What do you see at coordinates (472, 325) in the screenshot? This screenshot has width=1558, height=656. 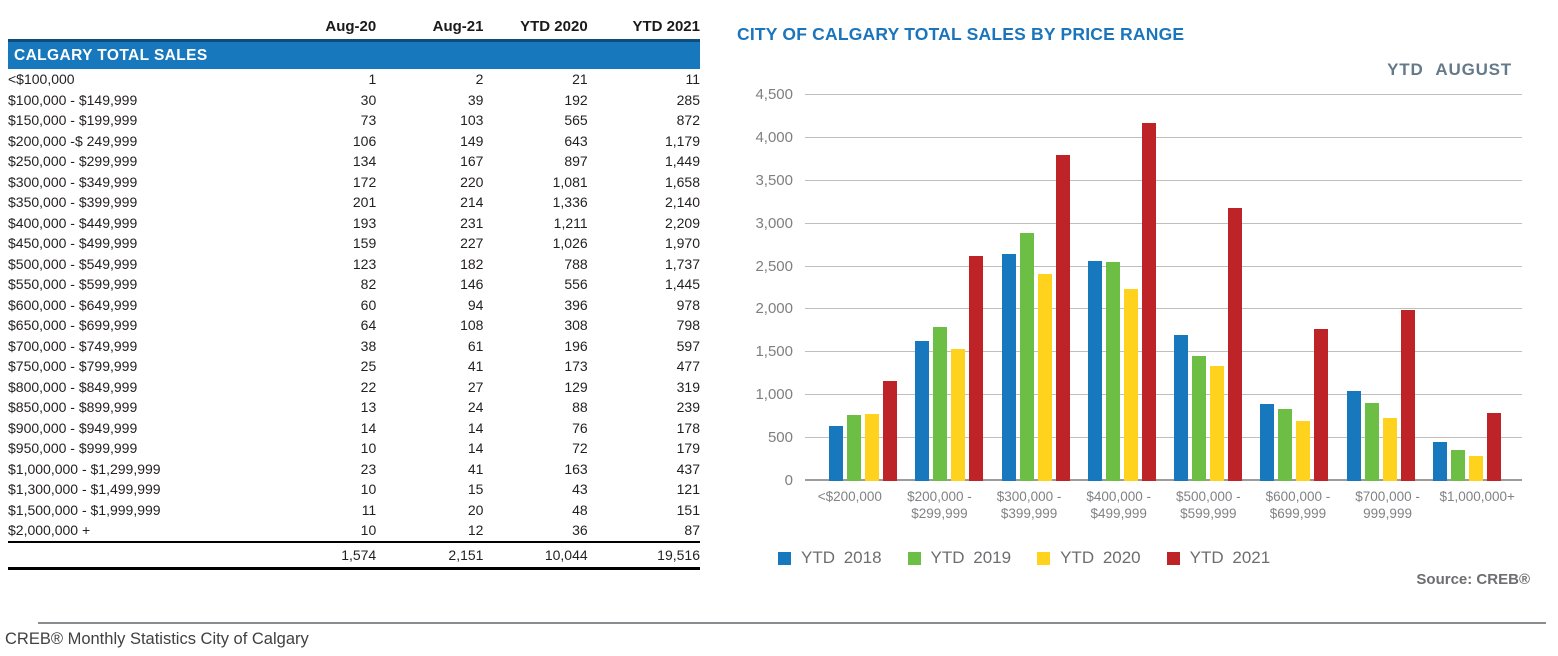 I see `sales-value-aug-21: 108` at bounding box center [472, 325].